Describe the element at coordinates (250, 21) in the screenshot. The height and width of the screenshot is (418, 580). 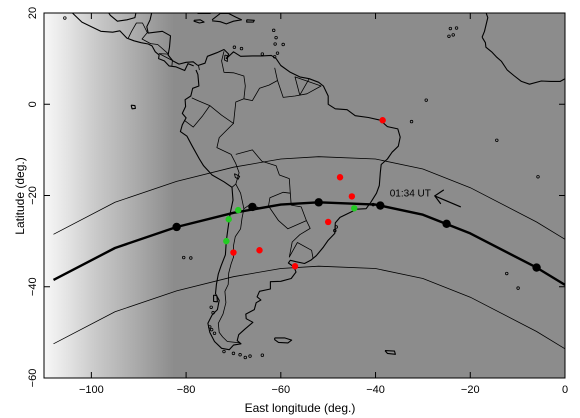
I see `coastline-puerto-rico` at that location.